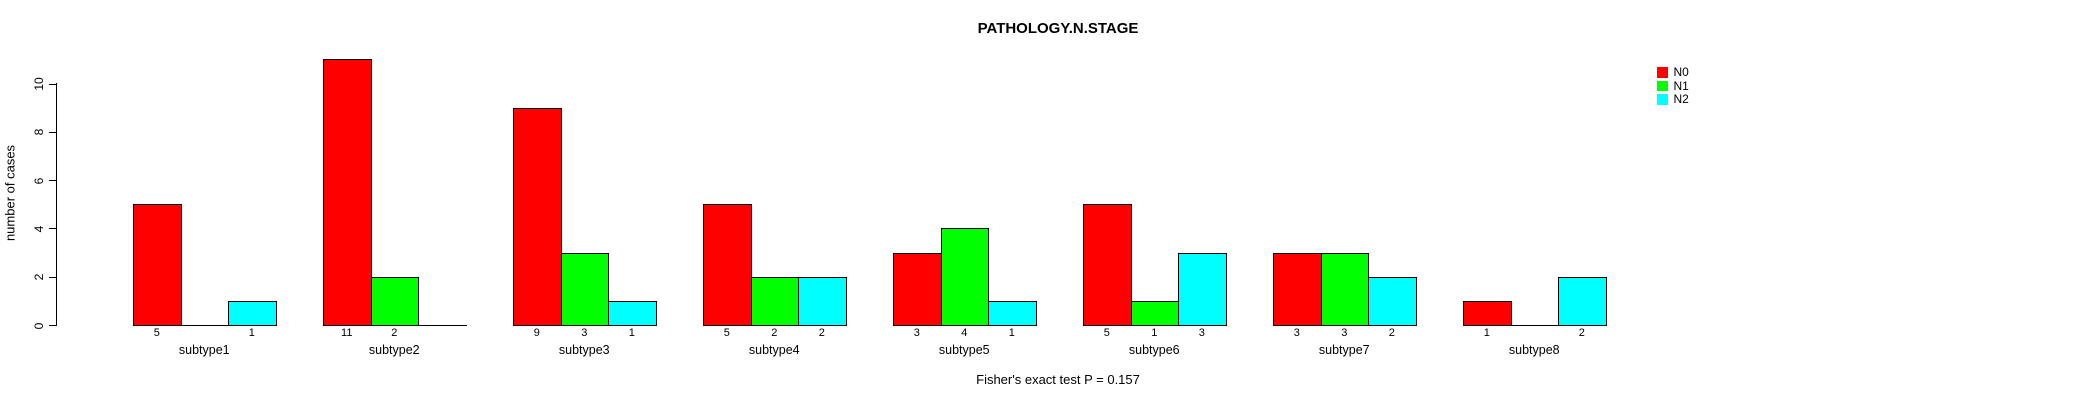 The image size is (2090, 400). I want to click on bar-n1-subtype3, so click(584, 289).